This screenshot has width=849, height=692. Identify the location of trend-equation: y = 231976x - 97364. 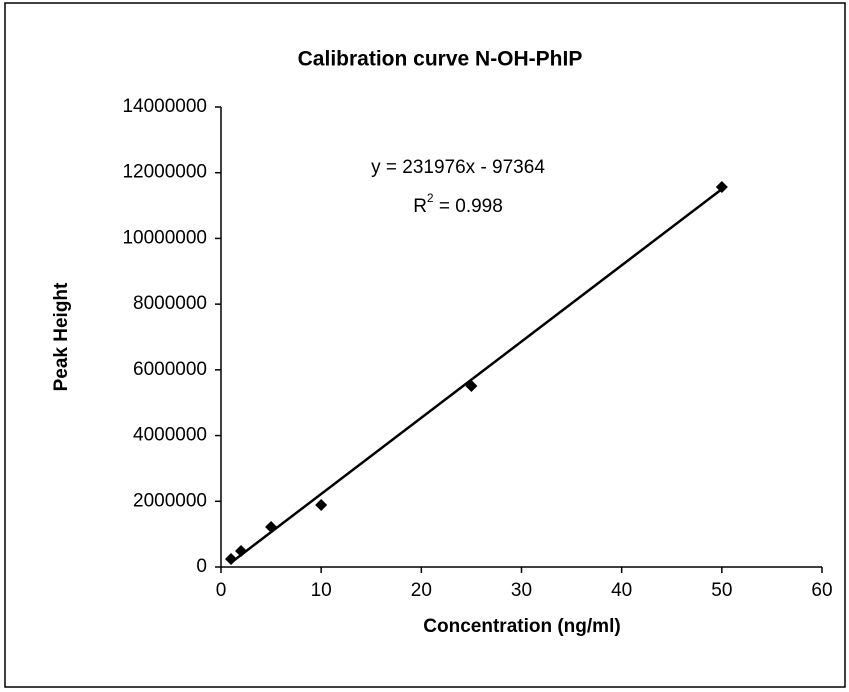
(458, 167).